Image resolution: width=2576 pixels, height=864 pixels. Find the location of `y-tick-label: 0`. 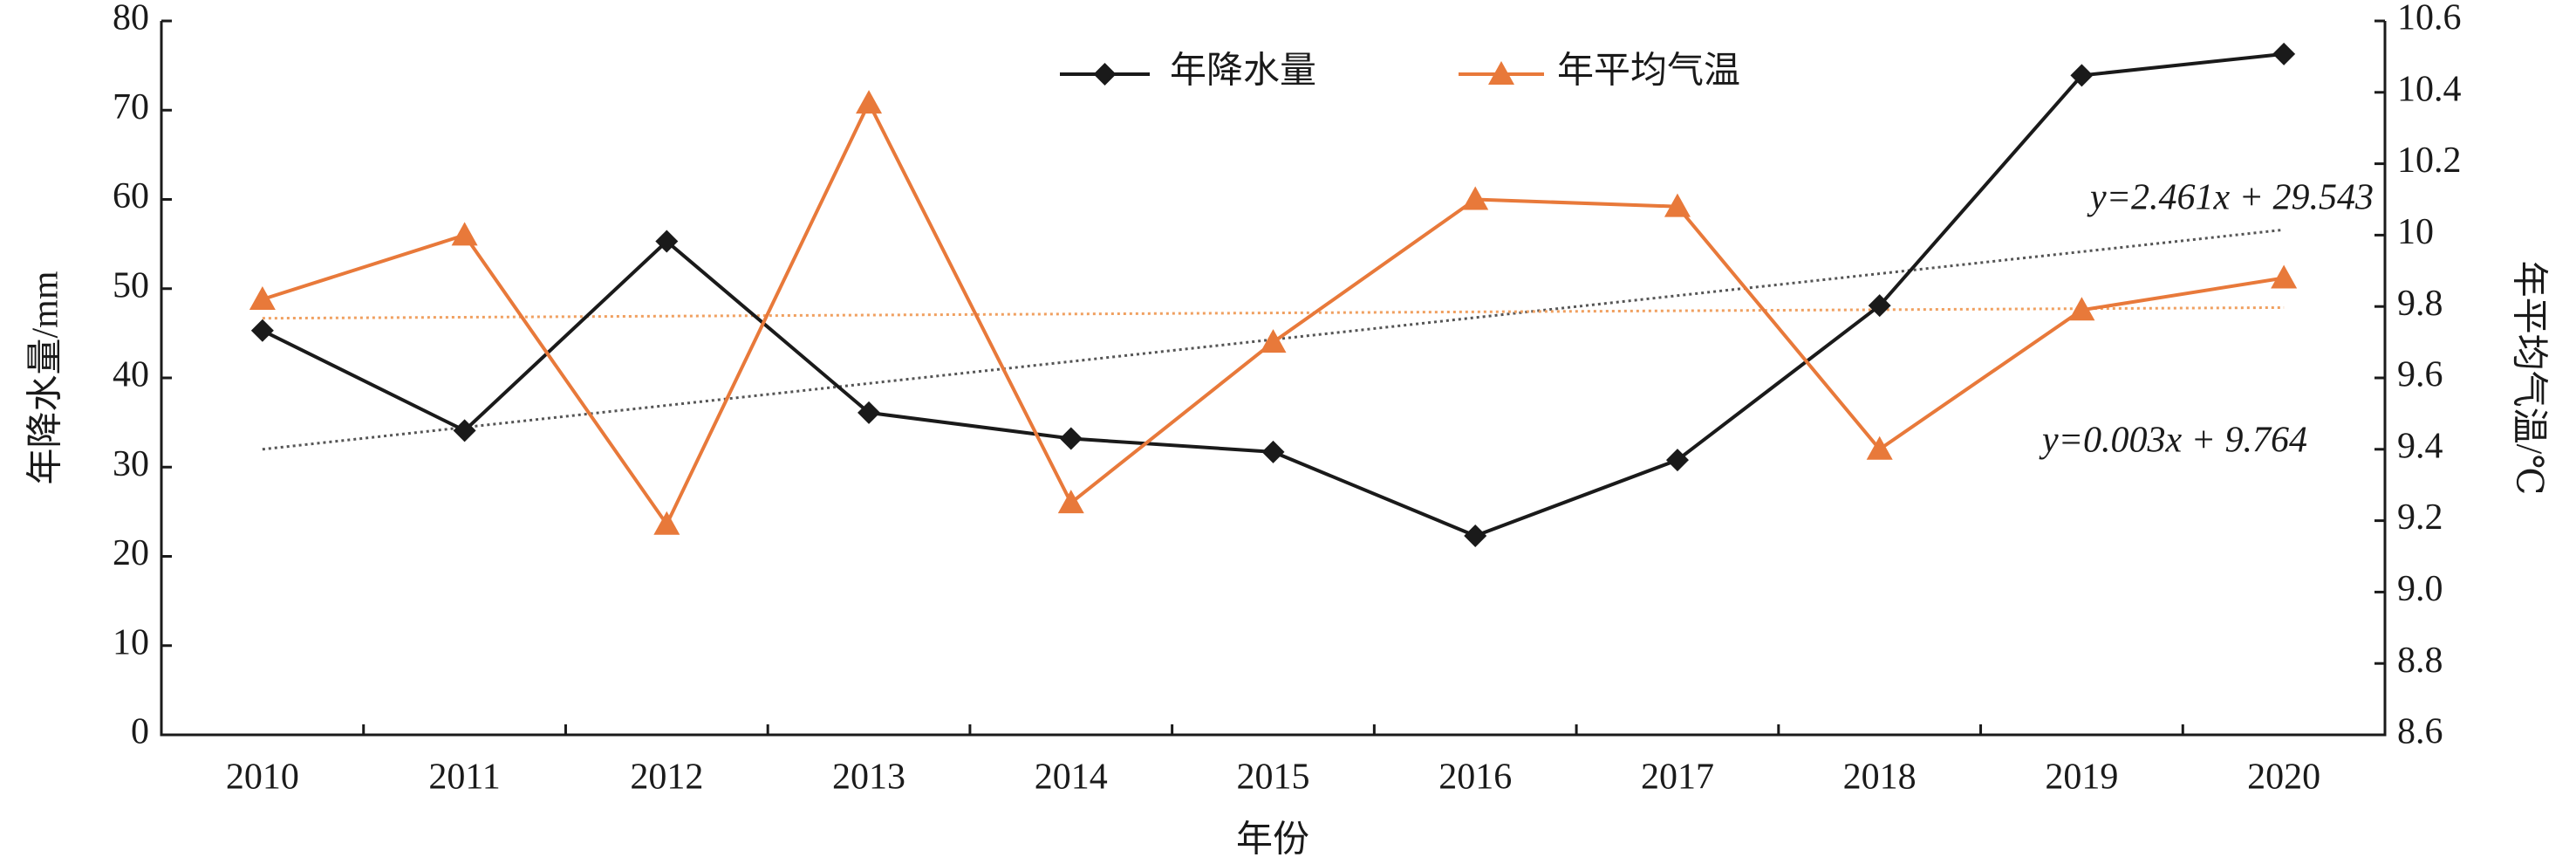

y-tick-label: 0 is located at coordinates (140, 732).